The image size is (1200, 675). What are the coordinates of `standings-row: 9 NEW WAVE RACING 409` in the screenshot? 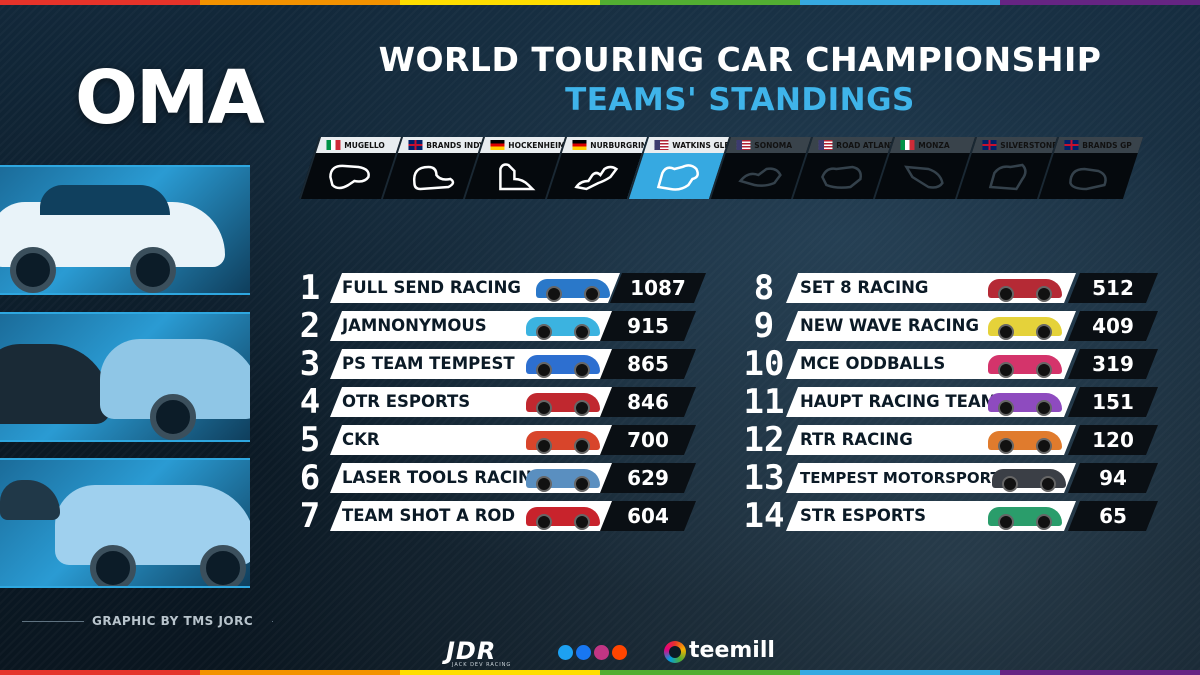 It's located at (952, 326).